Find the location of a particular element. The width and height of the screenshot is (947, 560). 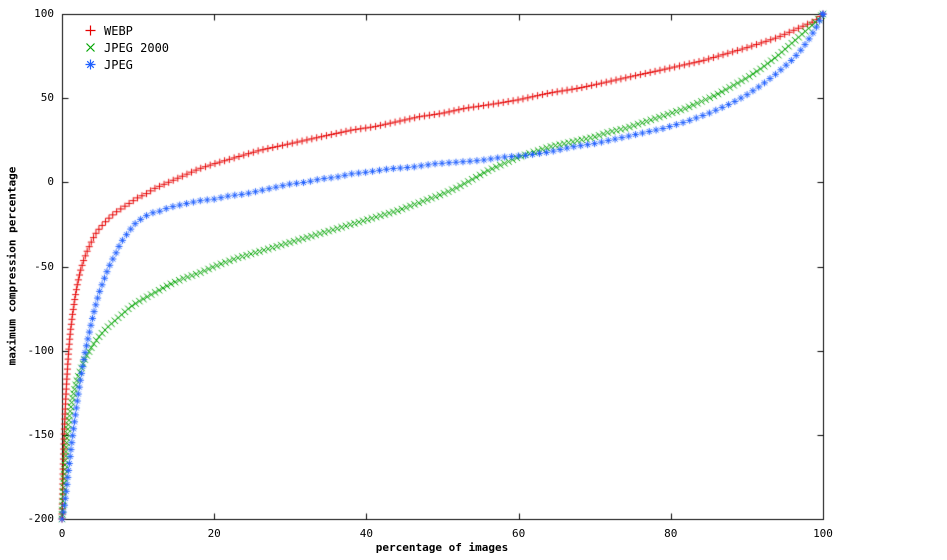

legend-item: JPEG 2000 is located at coordinates (127, 47).